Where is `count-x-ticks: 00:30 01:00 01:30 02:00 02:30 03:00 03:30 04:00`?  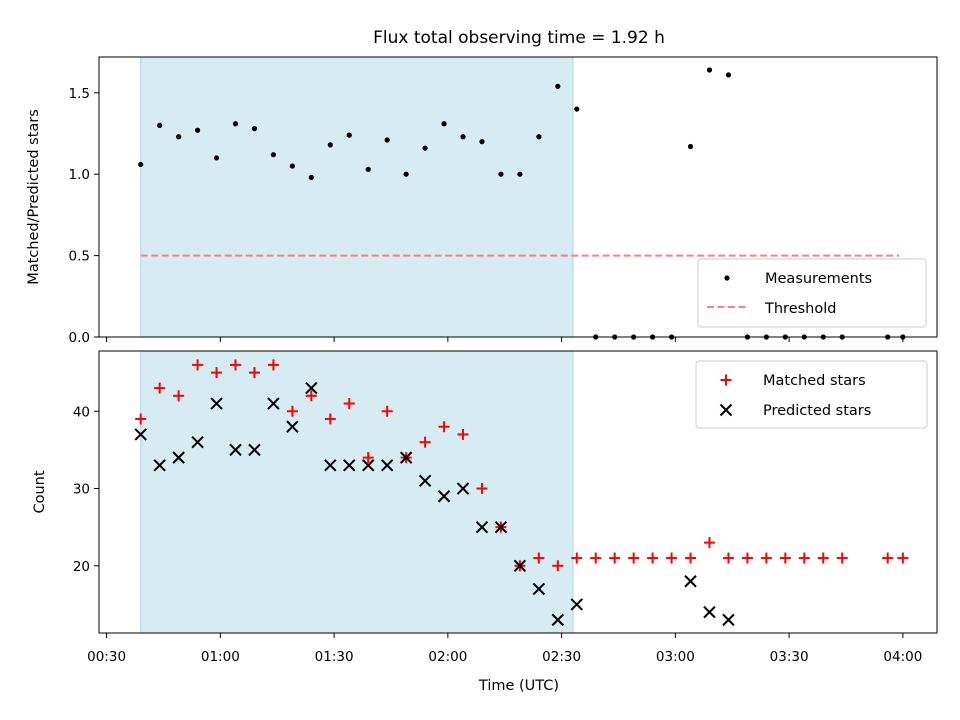 count-x-ticks: 00:30 01:00 01:30 02:00 02:30 03:00 03:30 04:00 is located at coordinates (504, 649).